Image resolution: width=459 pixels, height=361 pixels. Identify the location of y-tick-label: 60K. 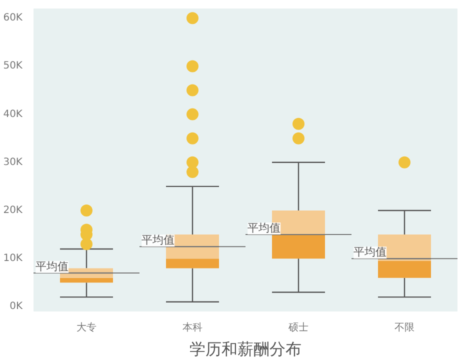
(13, 18).